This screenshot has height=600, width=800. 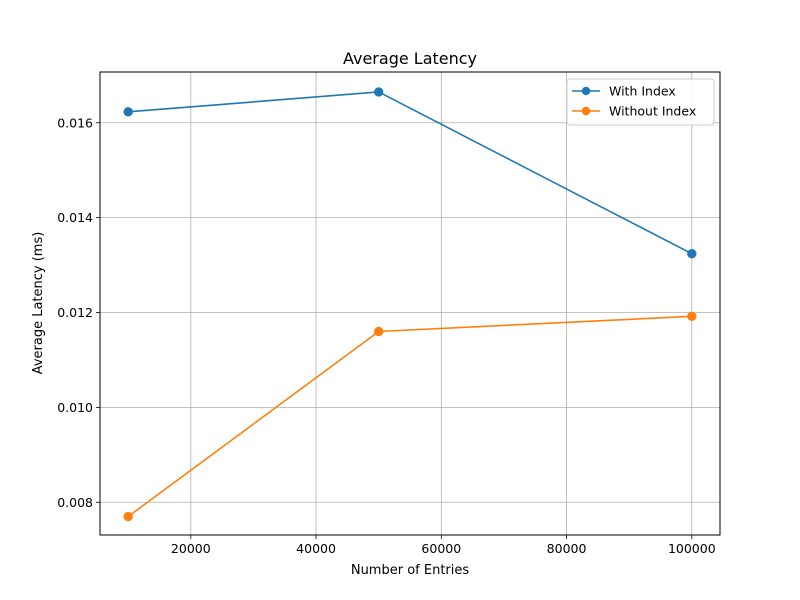 I want to click on x-axis-label: Number of Entries, so click(x=410, y=570).